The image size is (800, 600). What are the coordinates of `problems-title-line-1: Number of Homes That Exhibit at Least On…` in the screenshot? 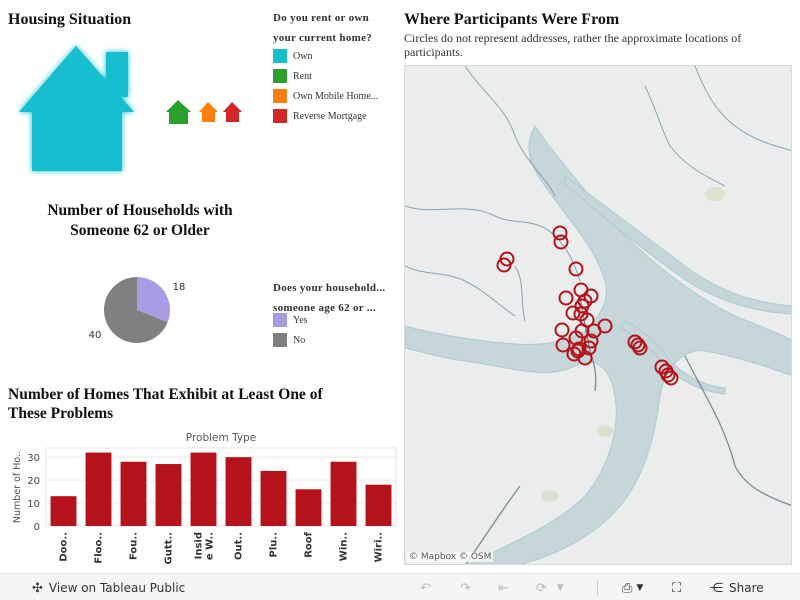 It's located at (165, 394).